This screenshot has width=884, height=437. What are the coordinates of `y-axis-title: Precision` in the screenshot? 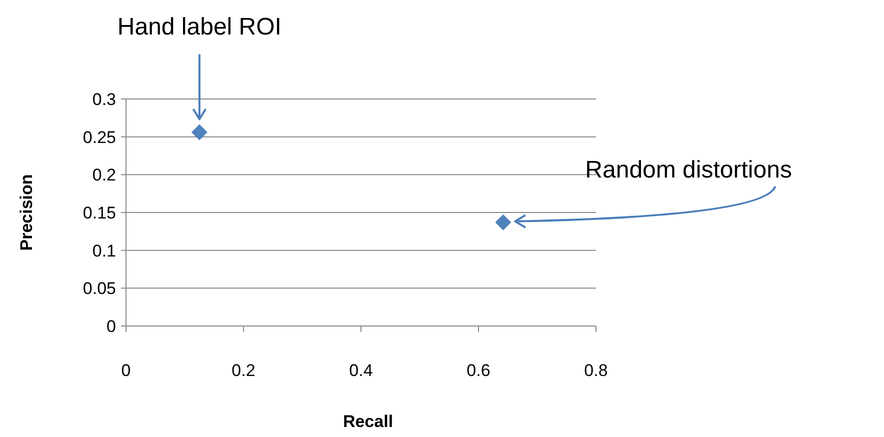 It's located at (26, 212).